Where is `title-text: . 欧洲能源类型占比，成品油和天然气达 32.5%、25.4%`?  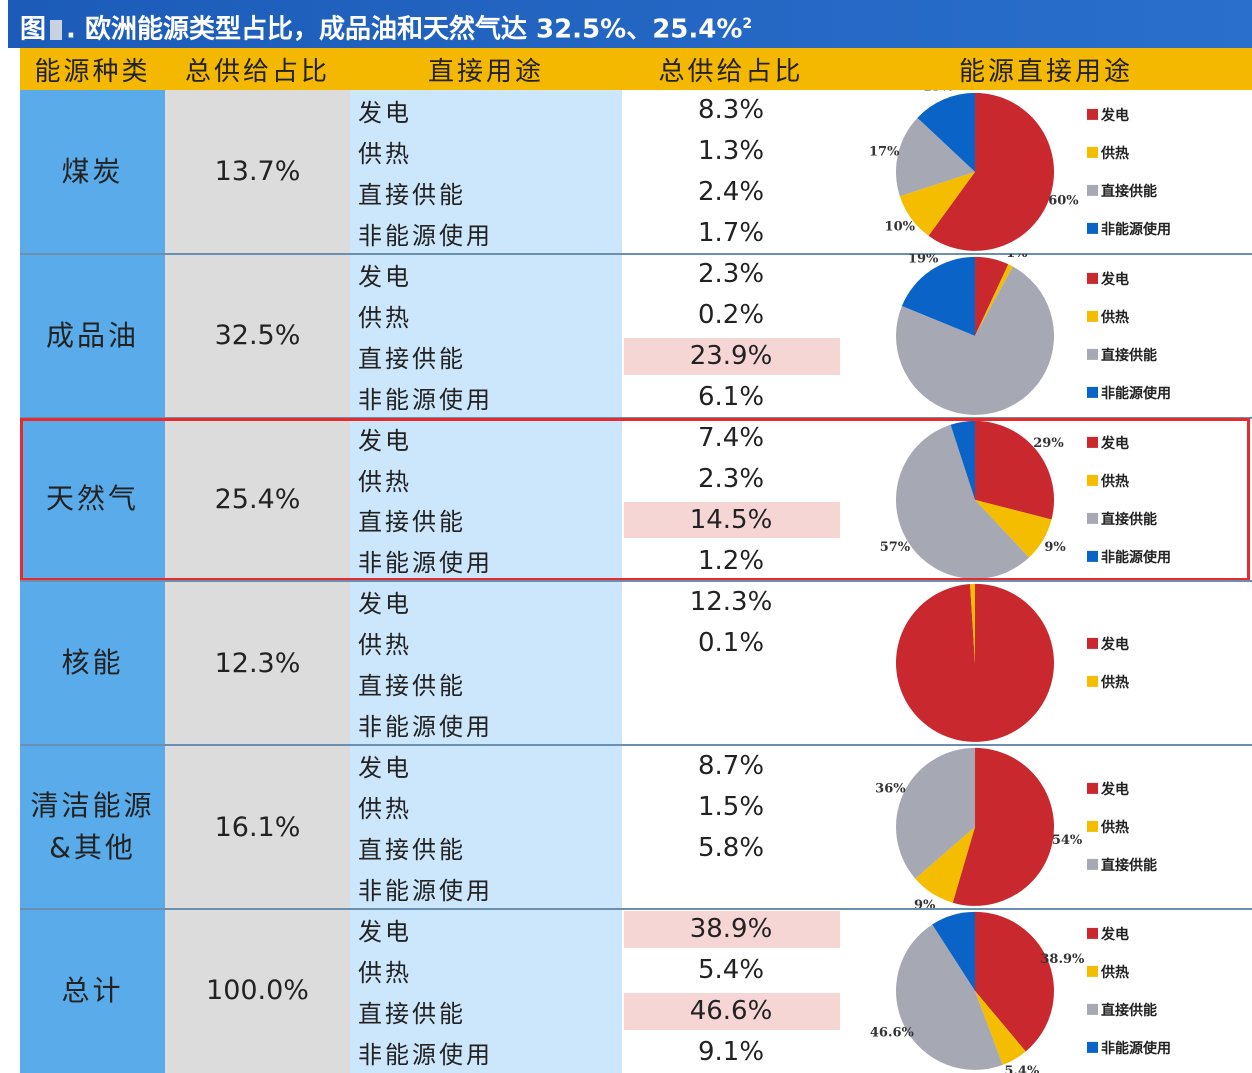
title-text: . 欧洲能源类型占比，成品油和天然气达 32.5%、25.4% is located at coordinates (404, 29).